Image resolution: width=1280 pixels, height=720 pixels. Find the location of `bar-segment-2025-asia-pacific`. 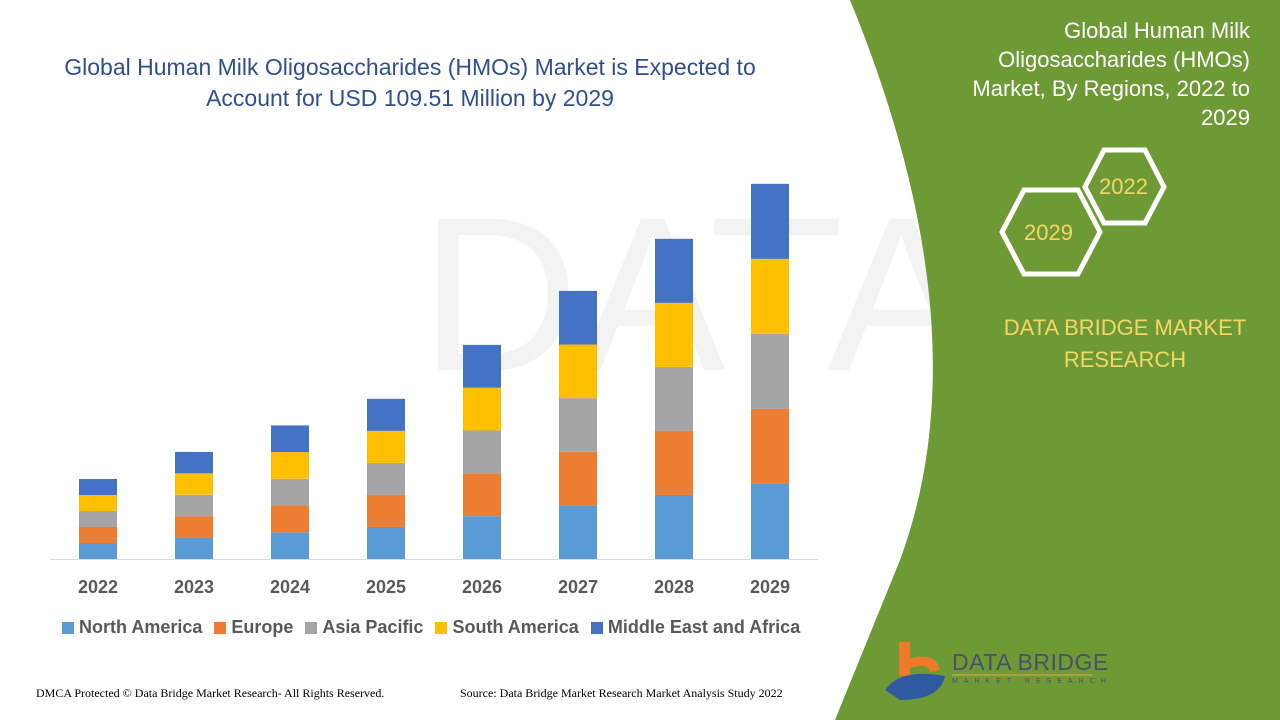

bar-segment-2025-asia-pacific is located at coordinates (386, 478).